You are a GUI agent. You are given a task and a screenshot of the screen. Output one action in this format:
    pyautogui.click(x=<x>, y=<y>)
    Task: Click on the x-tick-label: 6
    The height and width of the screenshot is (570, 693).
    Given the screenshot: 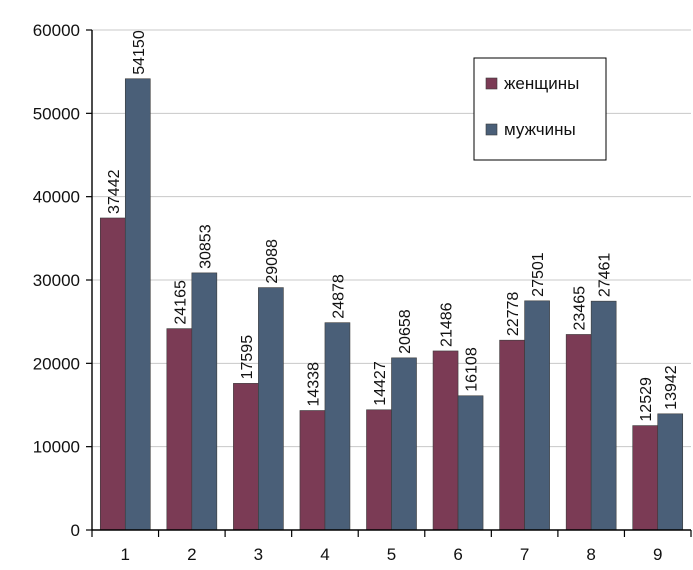 What is the action you would take?
    pyautogui.click(x=457, y=554)
    